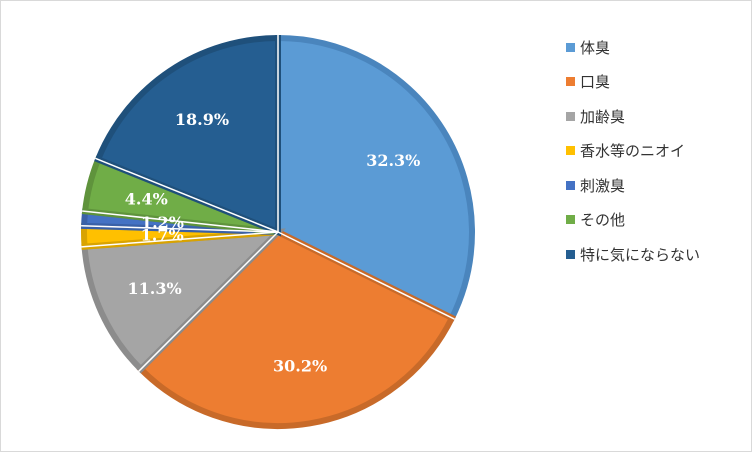 The height and width of the screenshot is (452, 752). Describe the element at coordinates (393, 160) in the screenshot. I see `data-label-1: 32.3%` at that location.